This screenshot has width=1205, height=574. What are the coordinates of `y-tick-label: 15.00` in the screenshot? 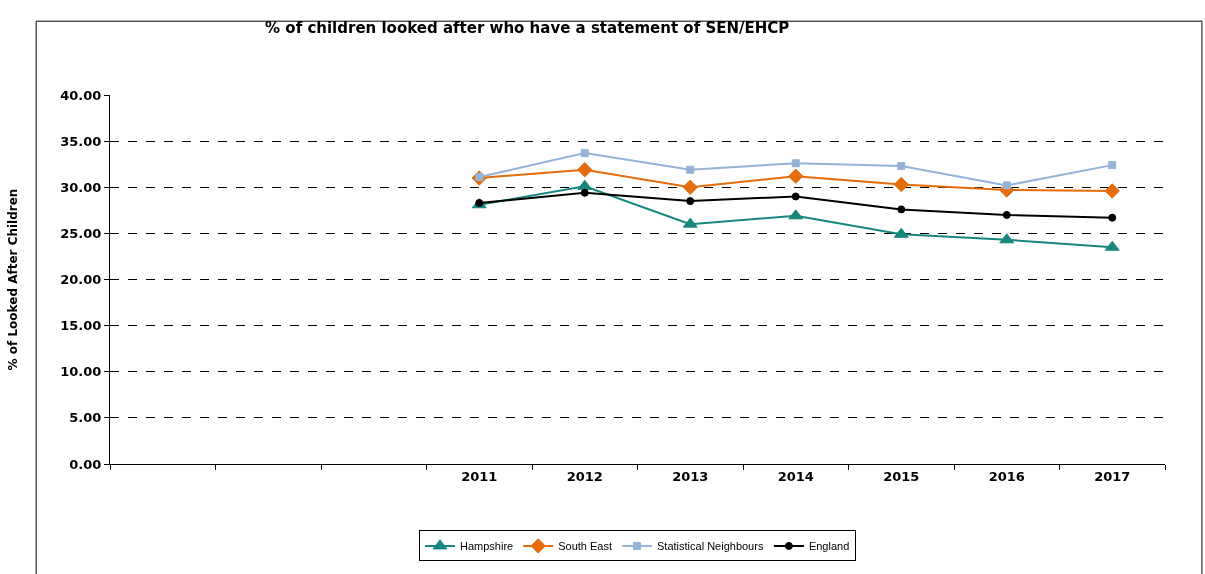 It's located at (81, 326).